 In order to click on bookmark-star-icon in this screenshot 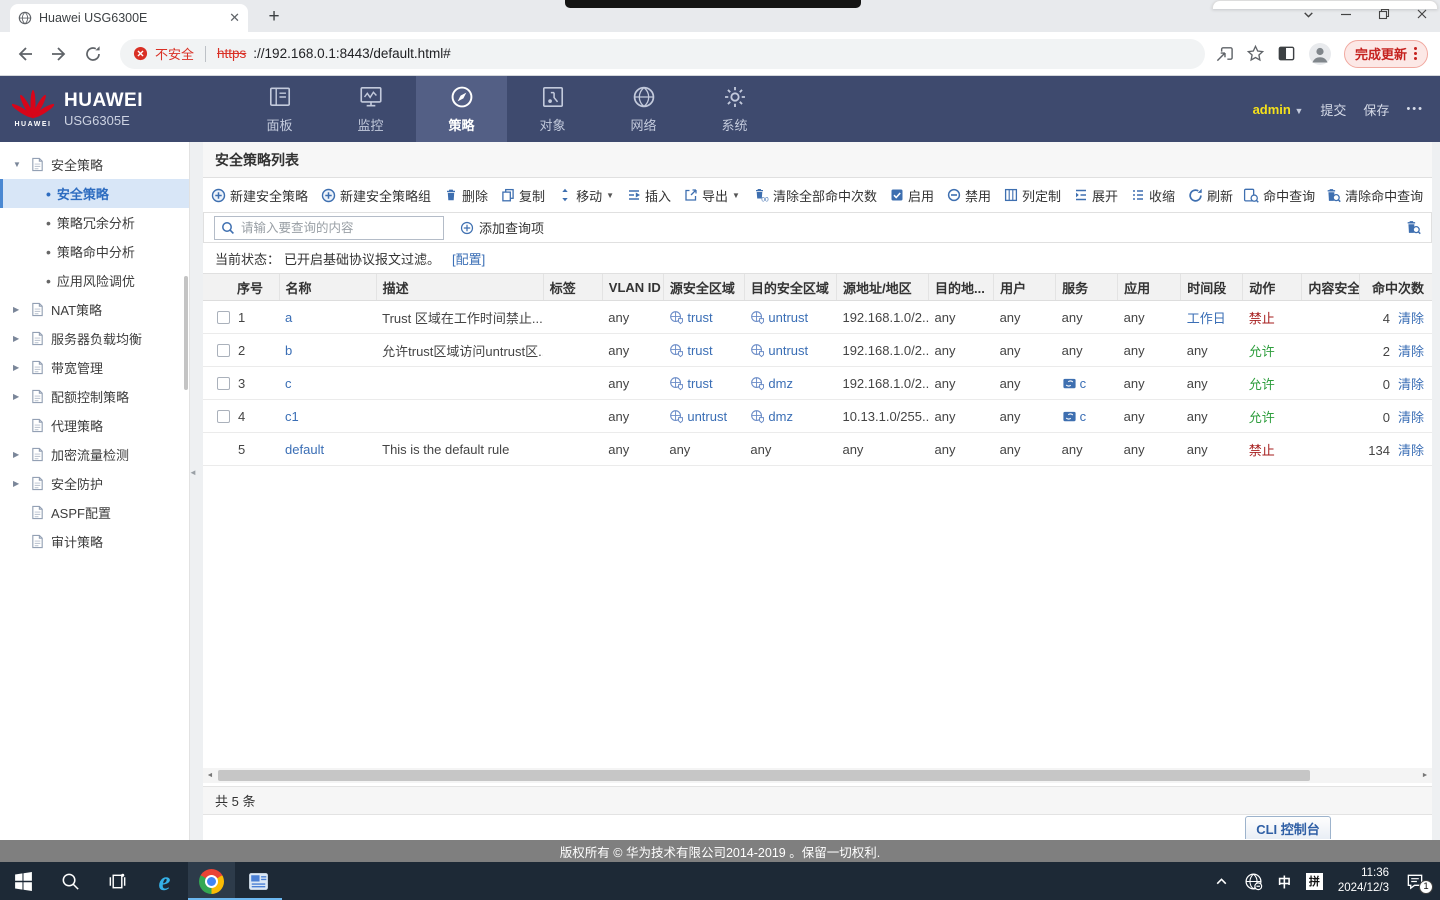, I will do `click(1255, 53)`.